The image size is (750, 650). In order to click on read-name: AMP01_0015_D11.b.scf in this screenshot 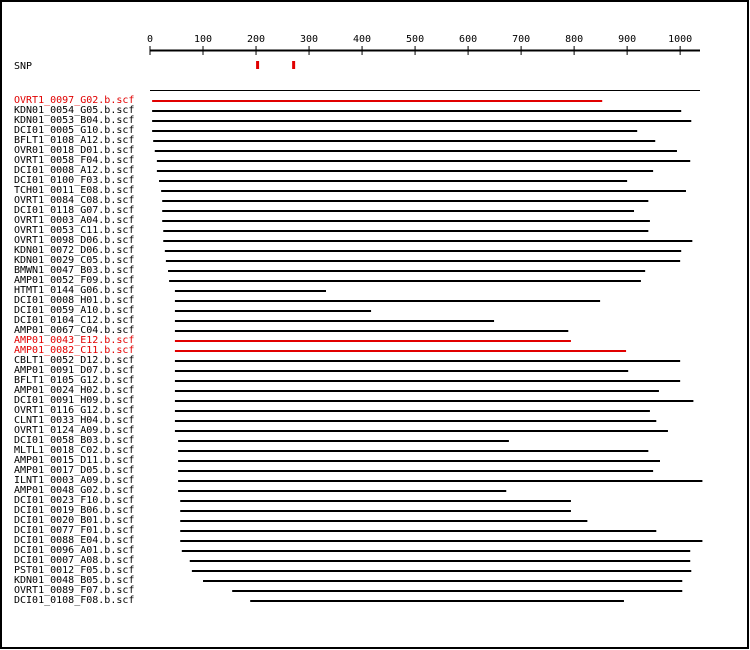, I will do `click(74, 460)`.